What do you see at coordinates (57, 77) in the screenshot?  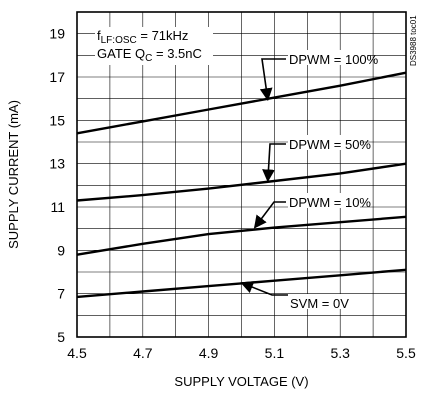 I see `y-tick-label: 17` at bounding box center [57, 77].